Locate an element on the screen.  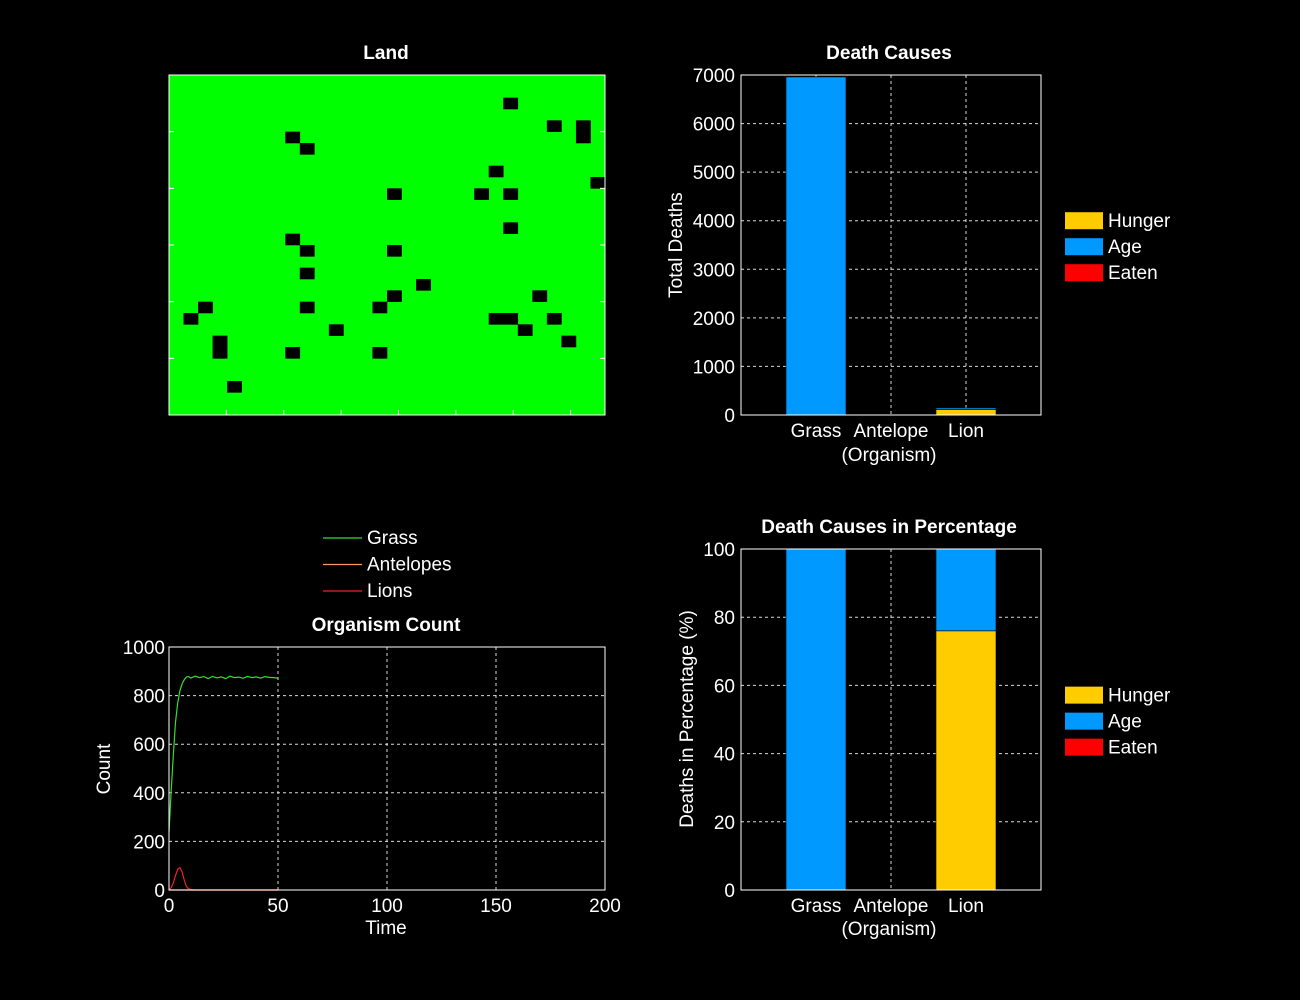
dp-ytick-label: 60 is located at coordinates (724, 686).